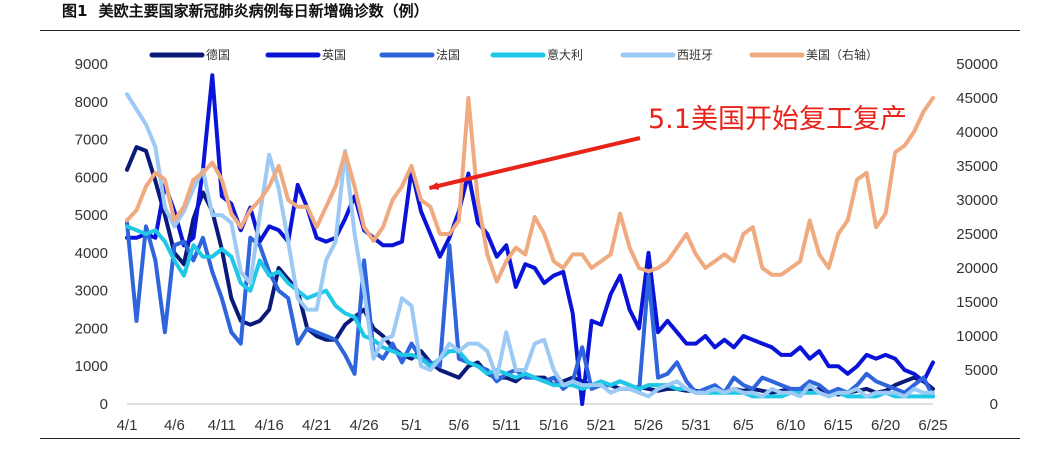 The image size is (1061, 449). I want to click on x-tick-label: 5/1, so click(411, 425).